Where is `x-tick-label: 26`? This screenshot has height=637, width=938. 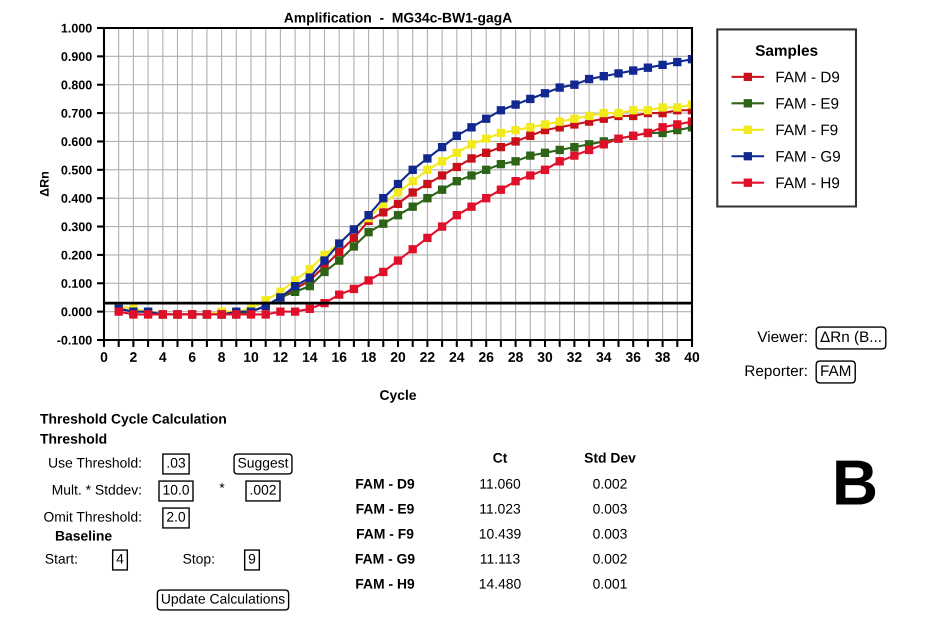
x-tick-label: 26 is located at coordinates (486, 357).